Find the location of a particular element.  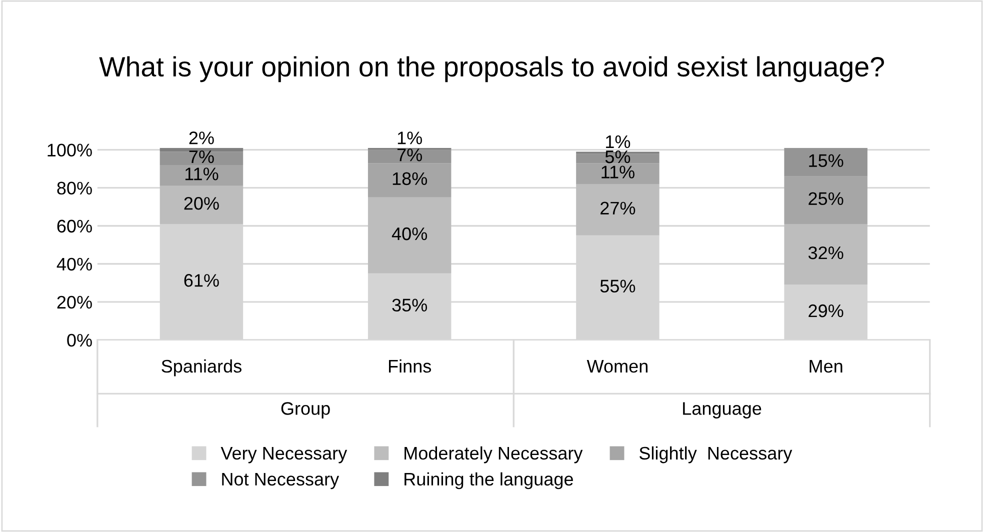

legend-label: Moderately Necessary is located at coordinates (493, 455).